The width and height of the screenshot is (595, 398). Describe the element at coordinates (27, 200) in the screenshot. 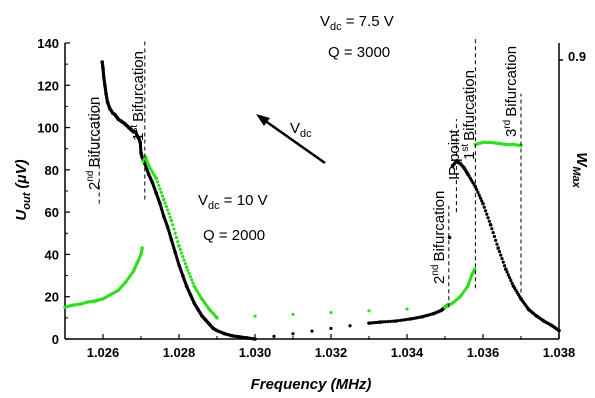

I see `y-axis-title-sub: out` at that location.